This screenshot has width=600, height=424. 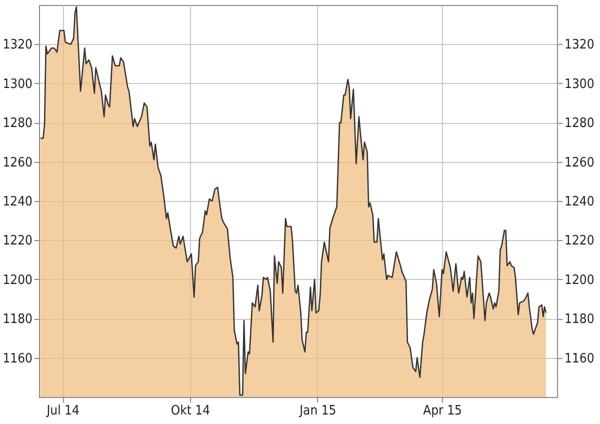 What do you see at coordinates (579, 162) in the screenshot?
I see `y2-tick-label: 1260` at bounding box center [579, 162].